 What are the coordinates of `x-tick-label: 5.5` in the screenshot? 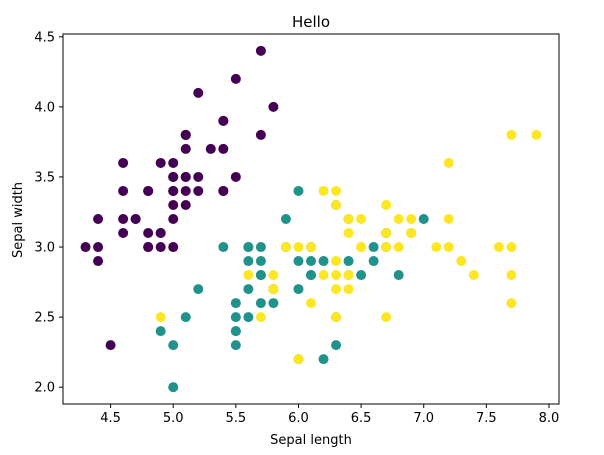 It's located at (236, 418).